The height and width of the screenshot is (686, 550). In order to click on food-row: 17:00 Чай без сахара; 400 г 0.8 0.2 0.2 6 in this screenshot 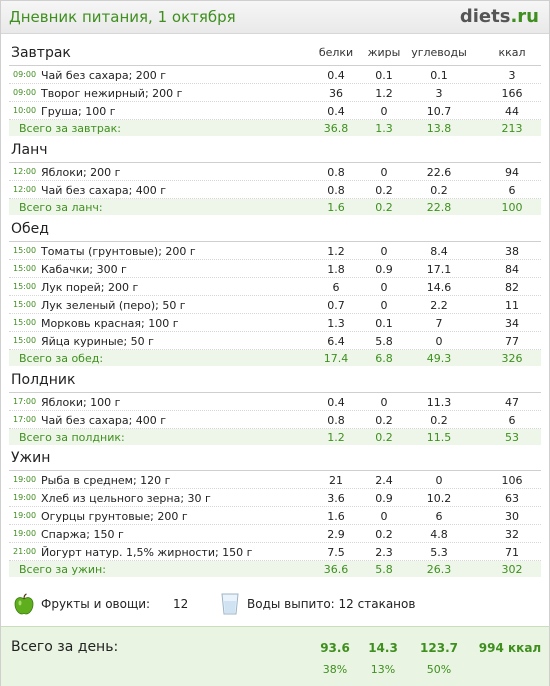, I will do `click(275, 420)`.